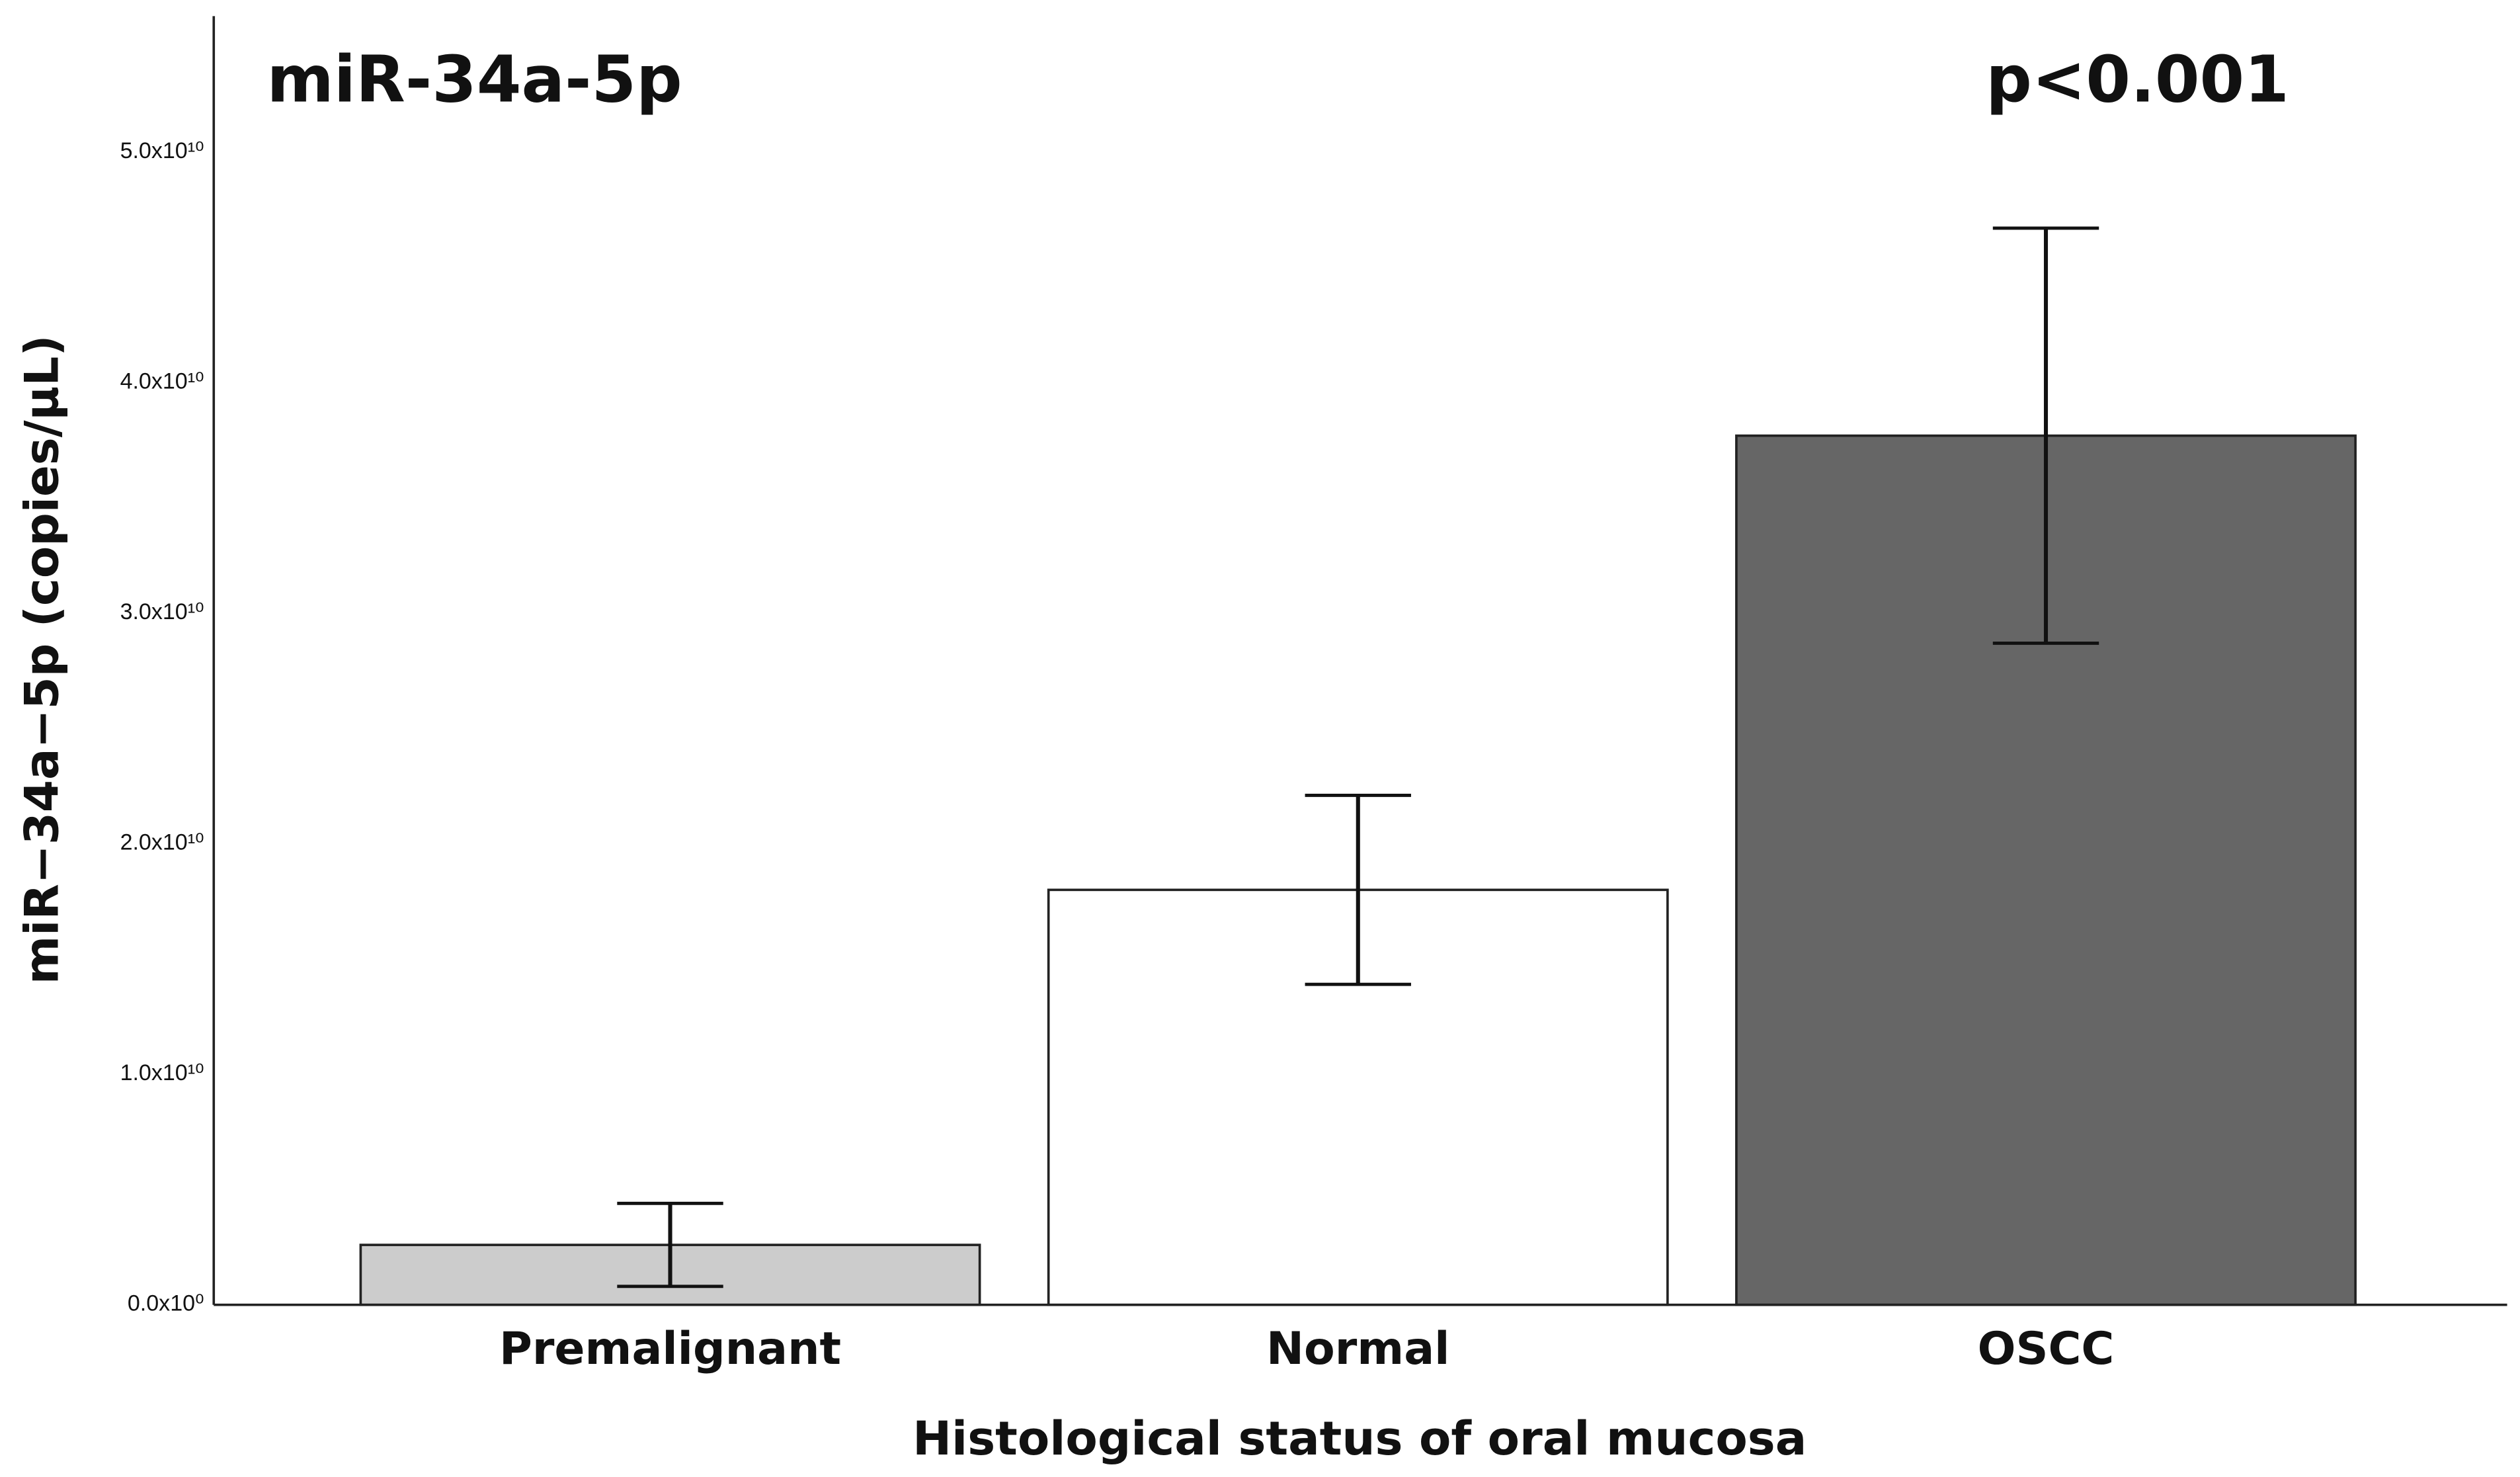  Describe the element at coordinates (162, 842) in the screenshot. I see `y-tick-label: 2.0x10¹⁰` at that location.